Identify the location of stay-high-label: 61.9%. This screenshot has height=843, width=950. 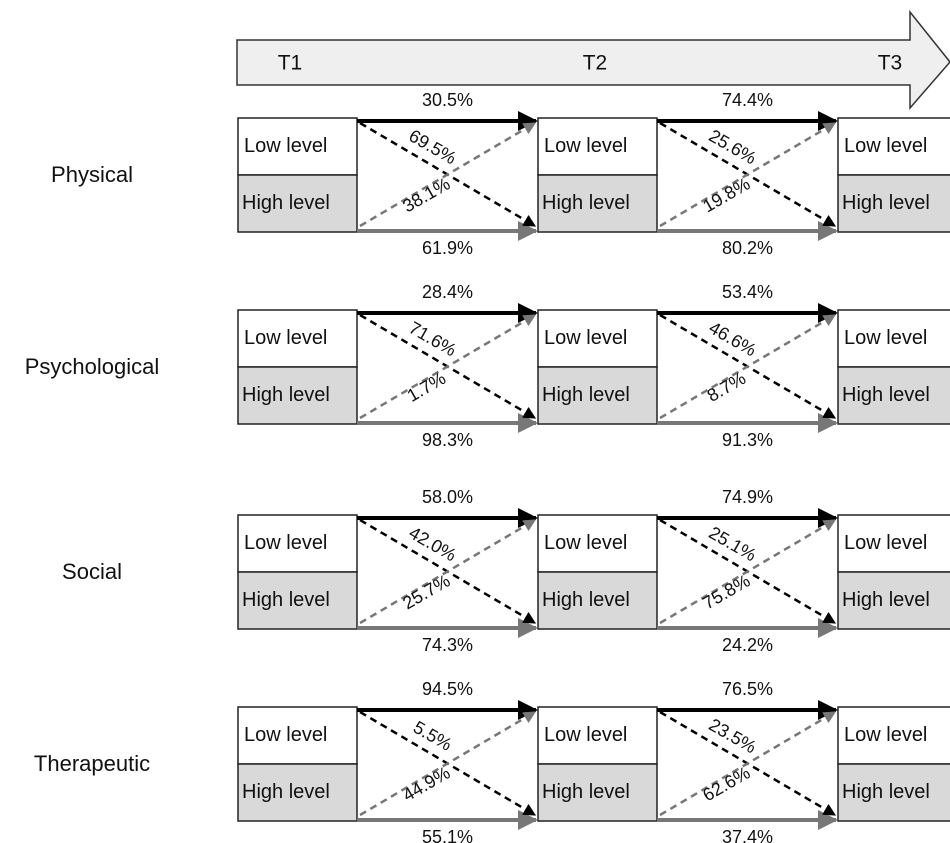
(447, 248).